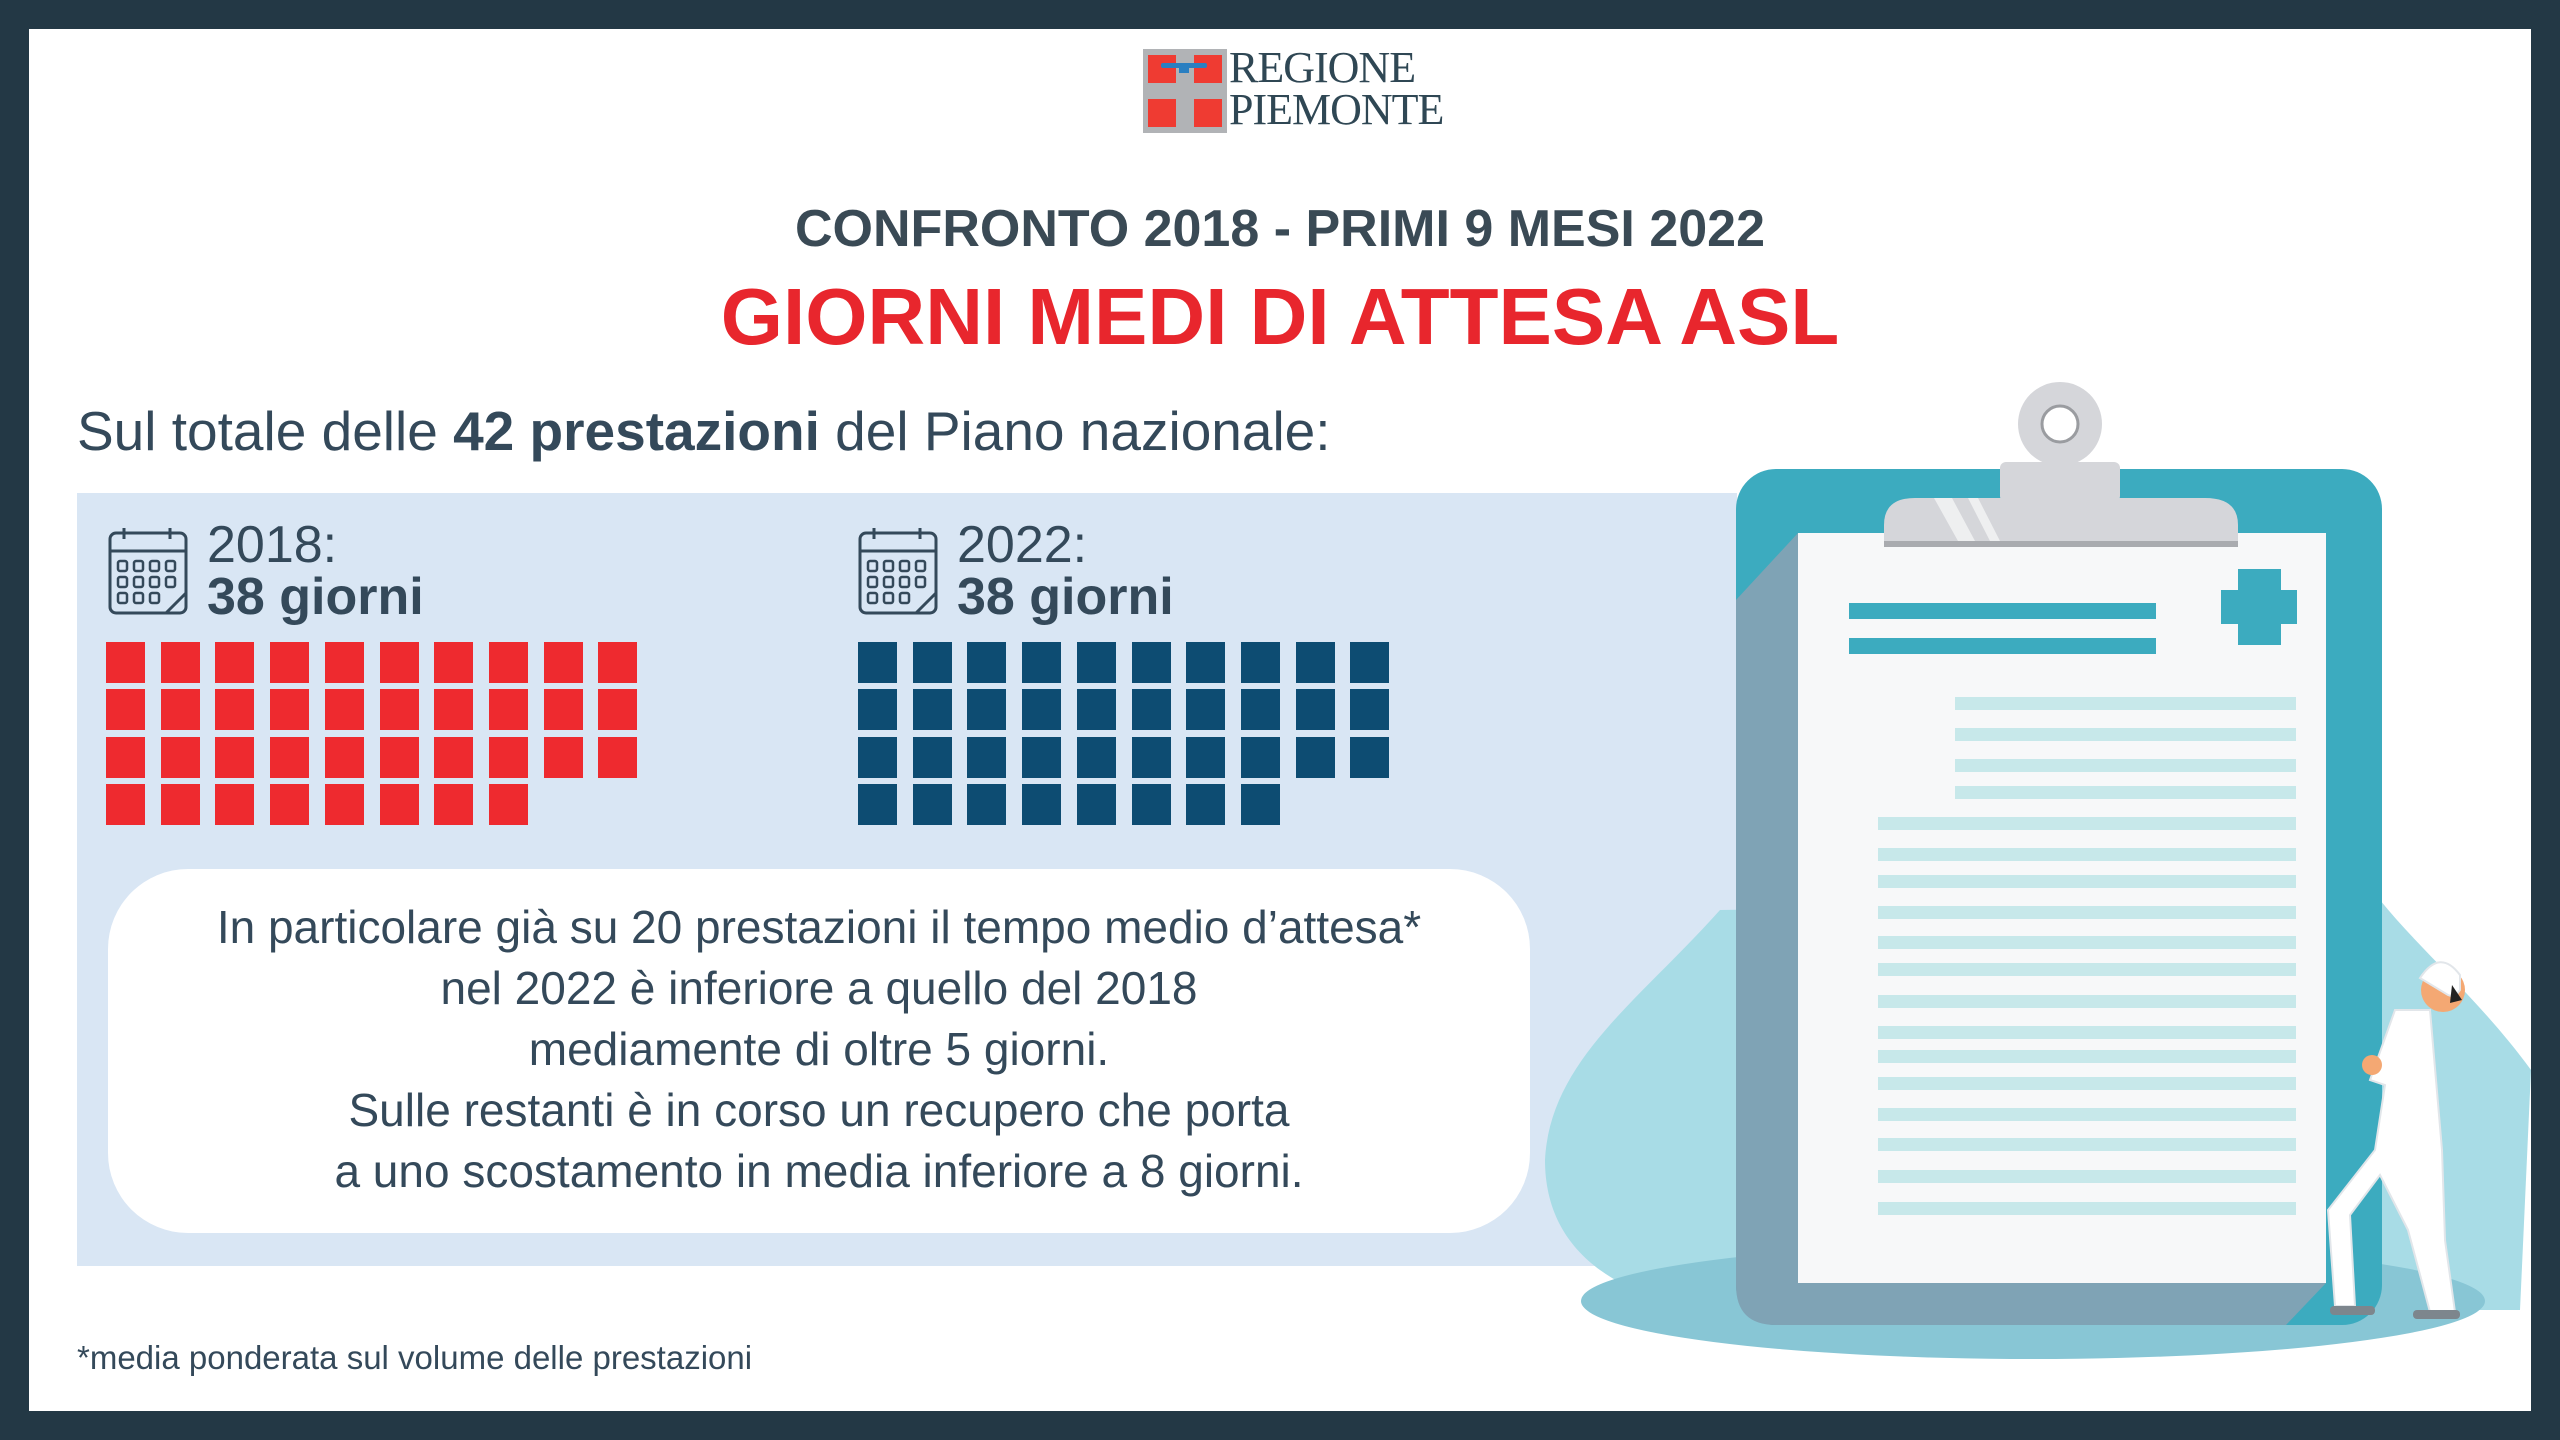  Describe the element at coordinates (1280, 229) in the screenshot. I see `subtitle: CONFRONTO 2018 - PRIMI 9 MESI 2022` at that location.